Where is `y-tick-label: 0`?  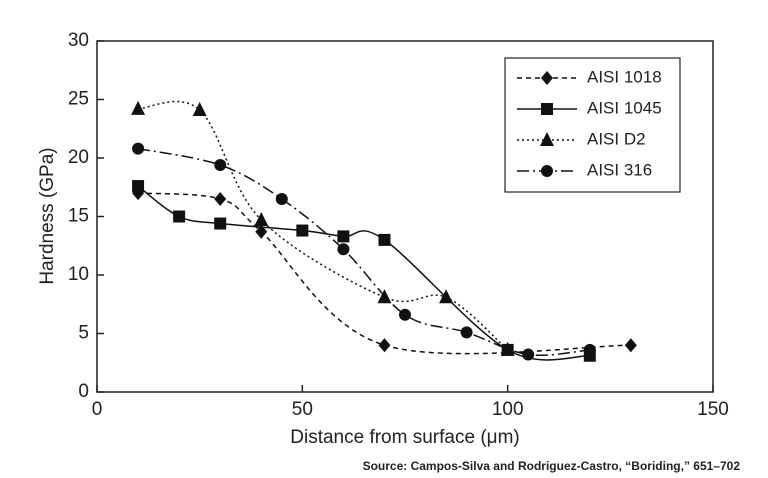
y-tick-label: 0 is located at coordinates (83, 391).